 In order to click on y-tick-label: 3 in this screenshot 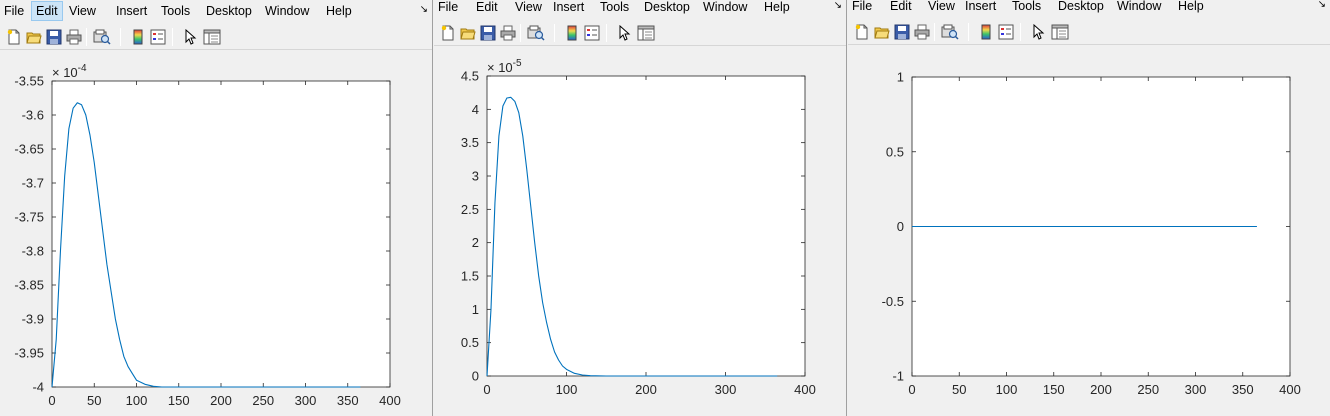, I will do `click(475, 176)`.